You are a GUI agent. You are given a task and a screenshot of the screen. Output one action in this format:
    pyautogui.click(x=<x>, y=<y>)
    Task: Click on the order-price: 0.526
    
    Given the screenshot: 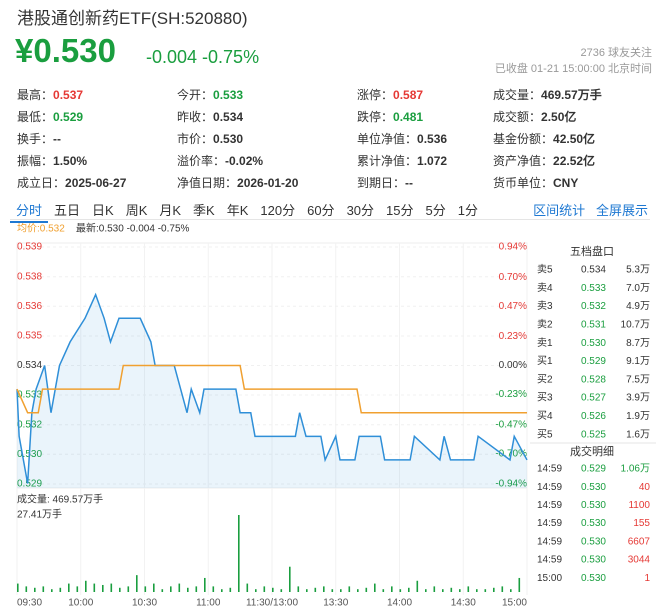 What is the action you would take?
    pyautogui.click(x=593, y=416)
    